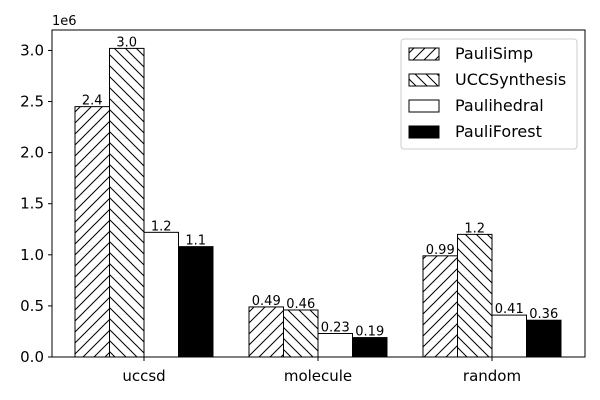 Image resolution: width=600 pixels, height=400 pixels. What do you see at coordinates (266, 301) in the screenshot?
I see `bar-value-label: 0.49` at bounding box center [266, 301].